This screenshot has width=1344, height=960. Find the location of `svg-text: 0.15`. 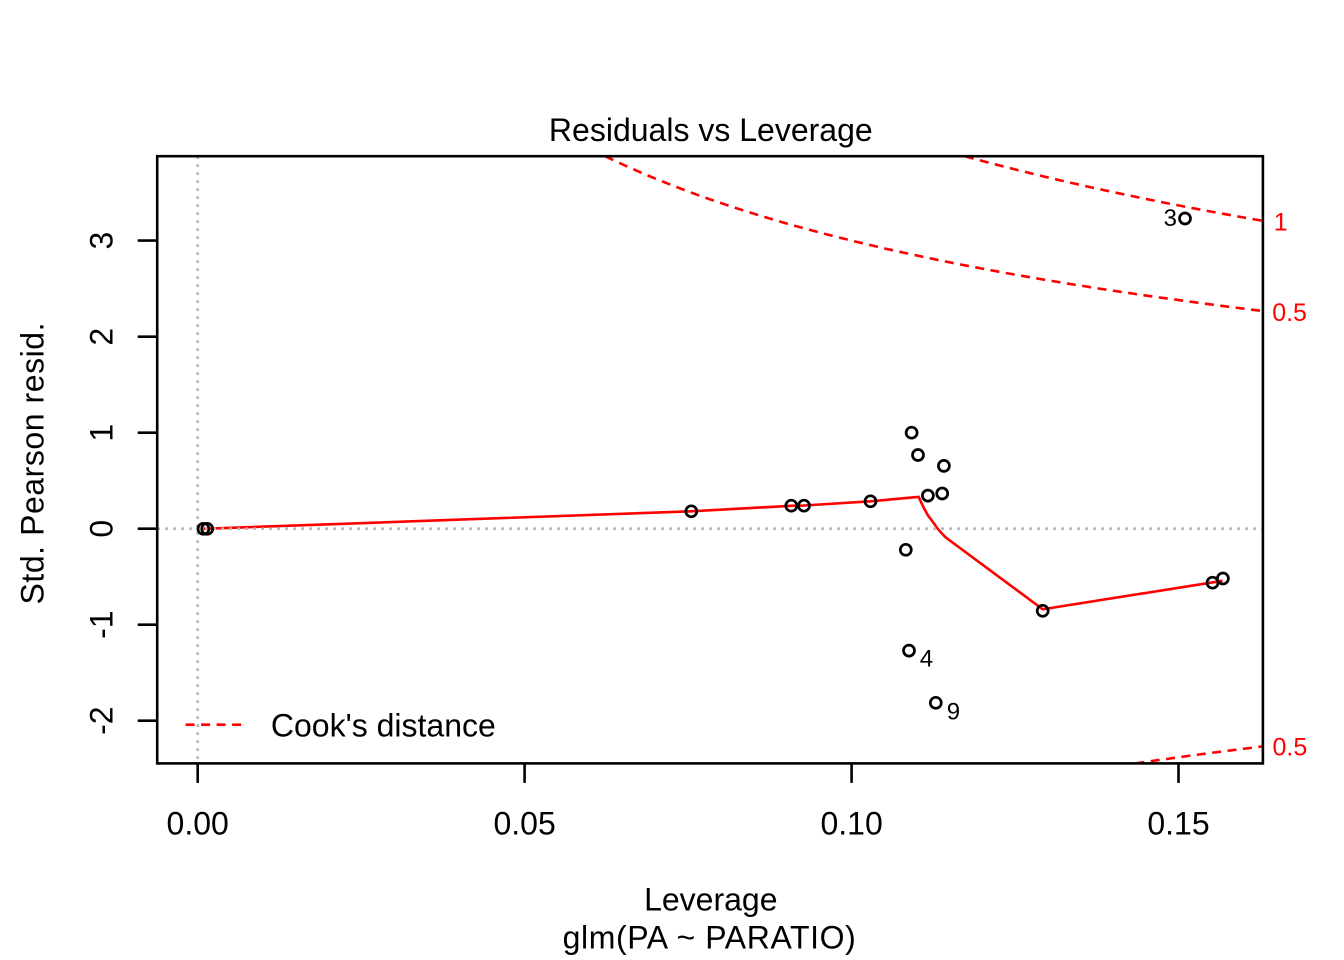

svg-text: 0.15 is located at coordinates (1178, 824).